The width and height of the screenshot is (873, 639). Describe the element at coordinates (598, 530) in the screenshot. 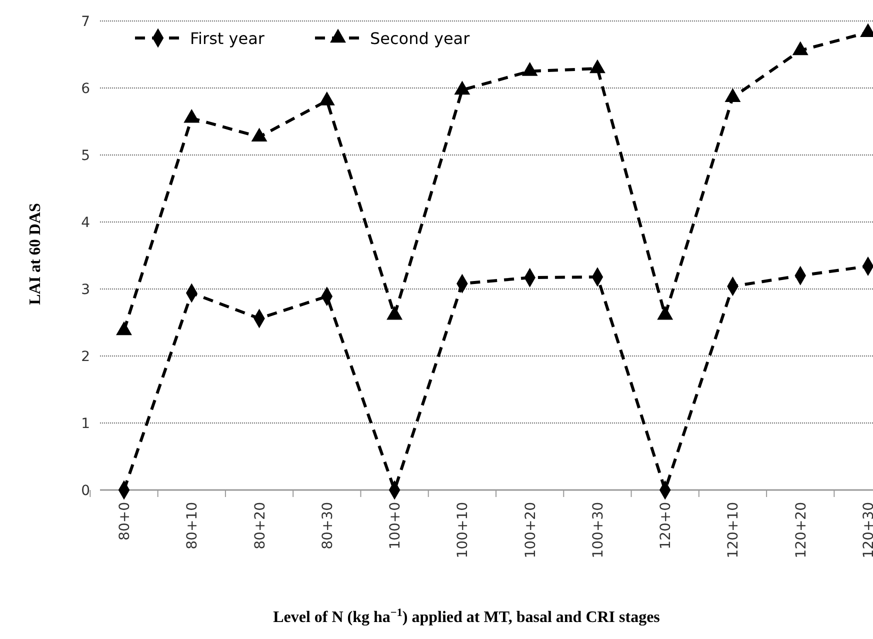

I see `x-tick-label: 100+30` at that location.